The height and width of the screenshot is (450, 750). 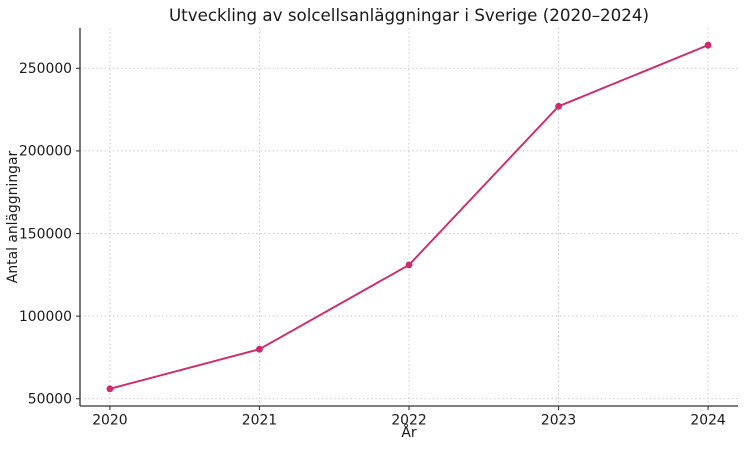 What do you see at coordinates (408, 421) in the screenshot?
I see `x-tick-label: 2022` at bounding box center [408, 421].